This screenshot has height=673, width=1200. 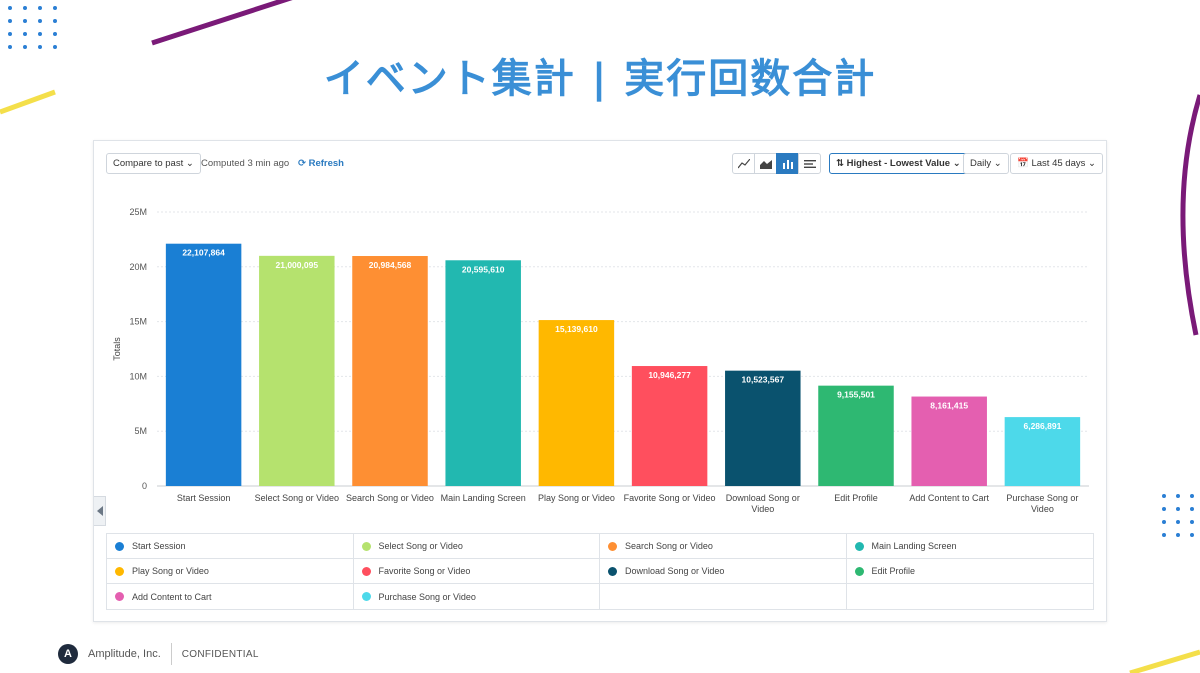 What do you see at coordinates (600, 79) in the screenshot?
I see `slide-title: イベント集計 | 実行回数合計` at bounding box center [600, 79].